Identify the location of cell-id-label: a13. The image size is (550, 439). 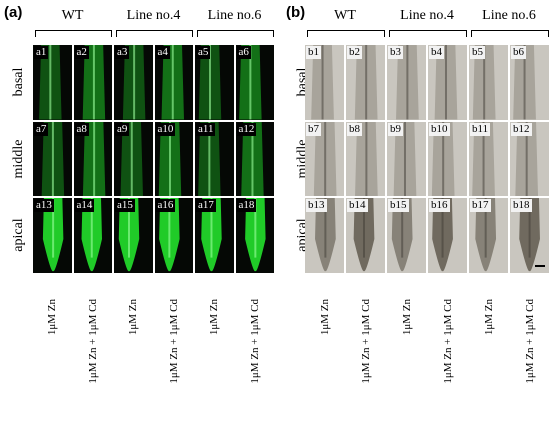
(44, 205).